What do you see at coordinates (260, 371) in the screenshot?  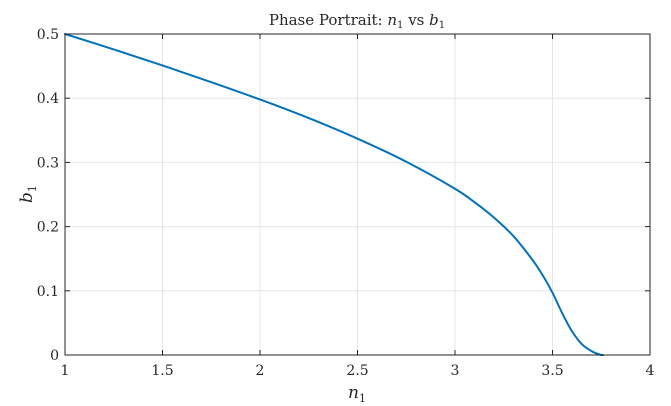 I see `x-tick-label: 2` at bounding box center [260, 371].